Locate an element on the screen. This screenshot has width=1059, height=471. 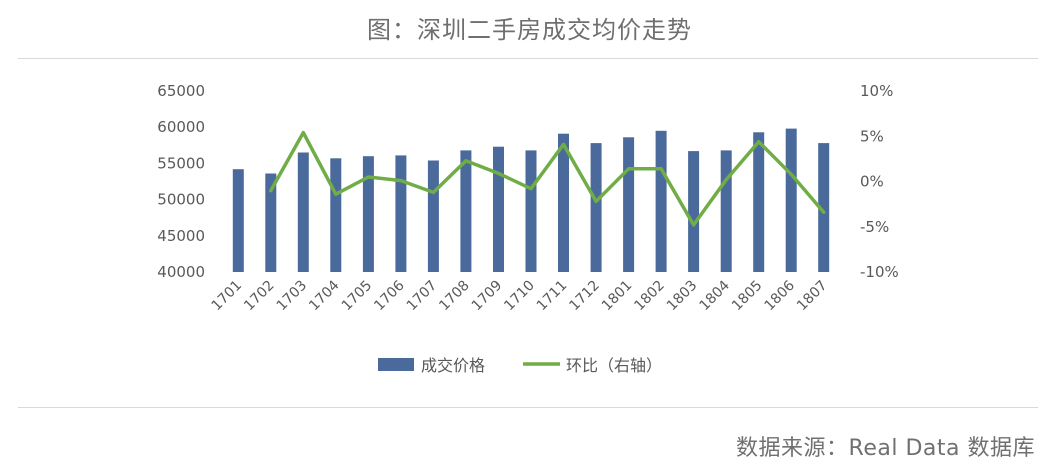
mom-line is located at coordinates (547, 178).